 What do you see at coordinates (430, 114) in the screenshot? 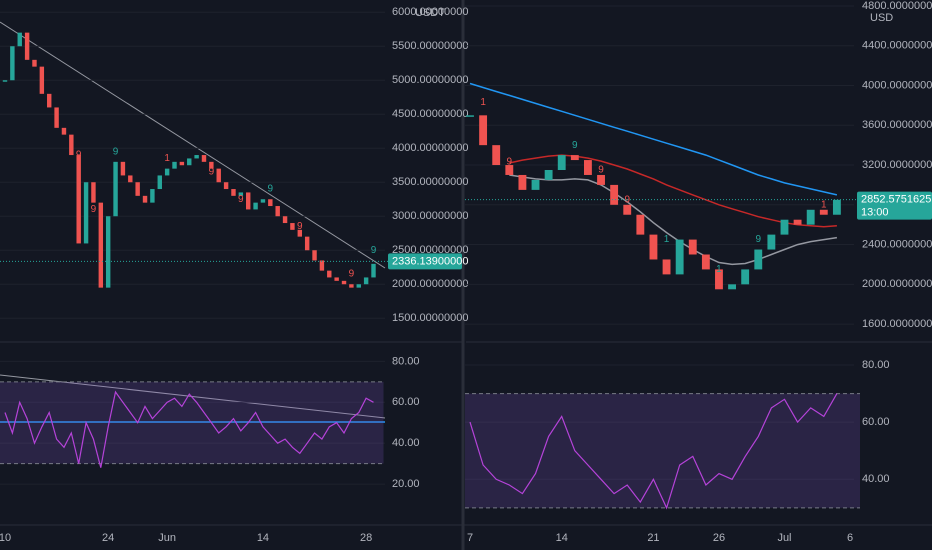
I see `y-tick-label: 4500.00000000` at bounding box center [430, 114].